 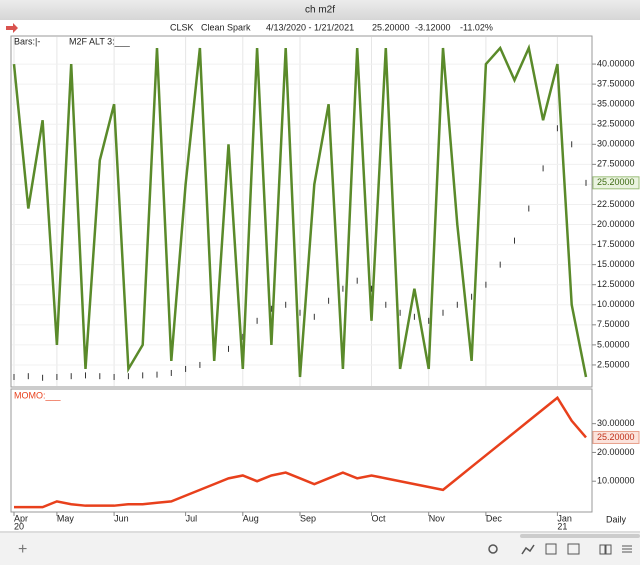 I want to click on title-bar, so click(x=320, y=10).